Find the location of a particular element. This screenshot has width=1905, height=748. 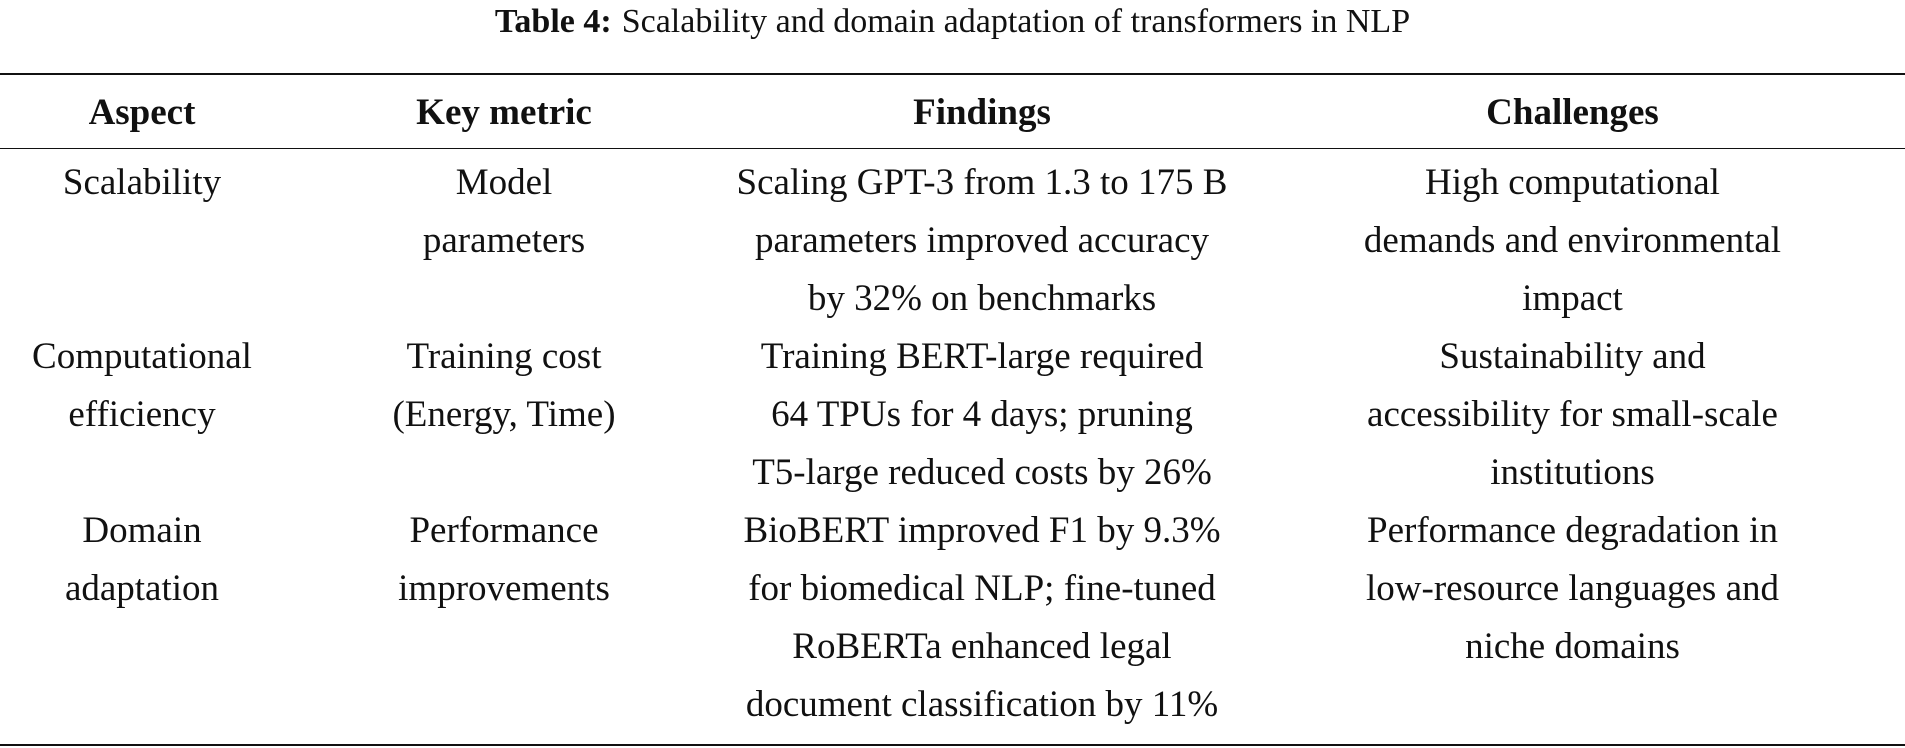

column-header-challenges: Challenges is located at coordinates (1572, 112).